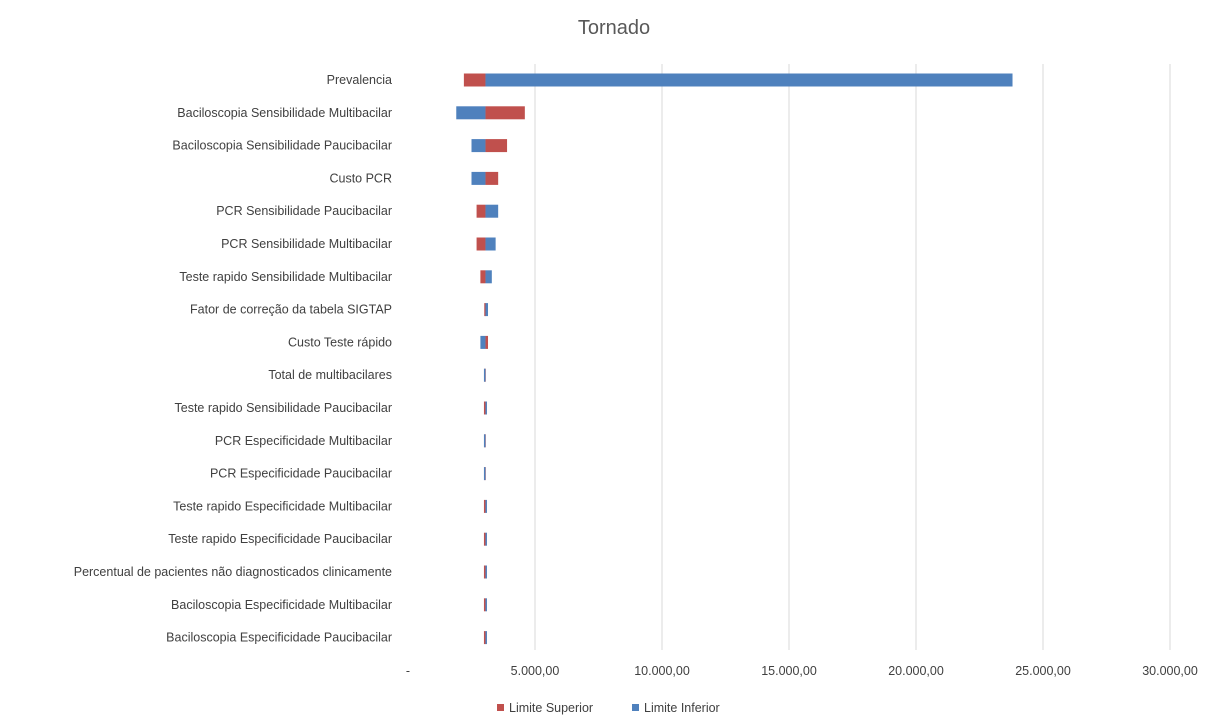  What do you see at coordinates (1170, 671) in the screenshot?
I see `x-tick-label: 30.000,00` at bounding box center [1170, 671].